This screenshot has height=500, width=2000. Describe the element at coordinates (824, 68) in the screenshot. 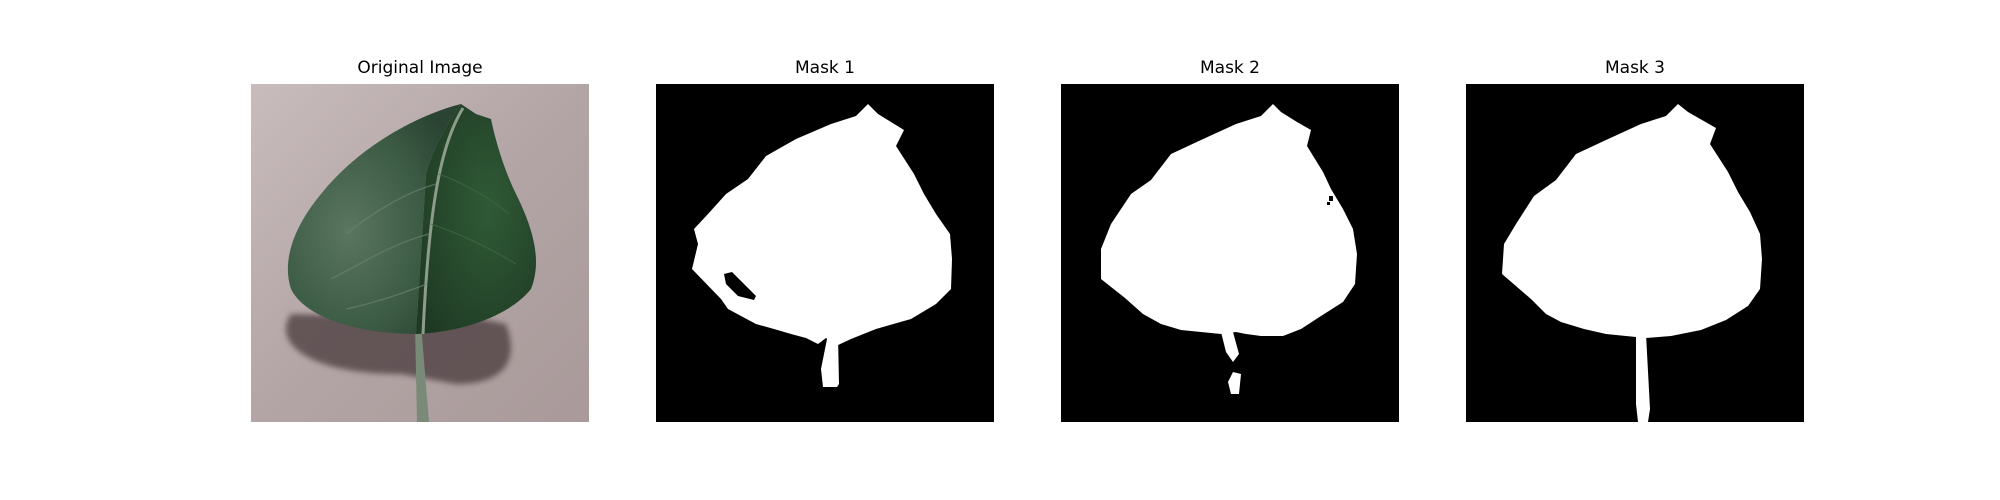

I see `panel-title-mask-1: Mask 1` at that location.